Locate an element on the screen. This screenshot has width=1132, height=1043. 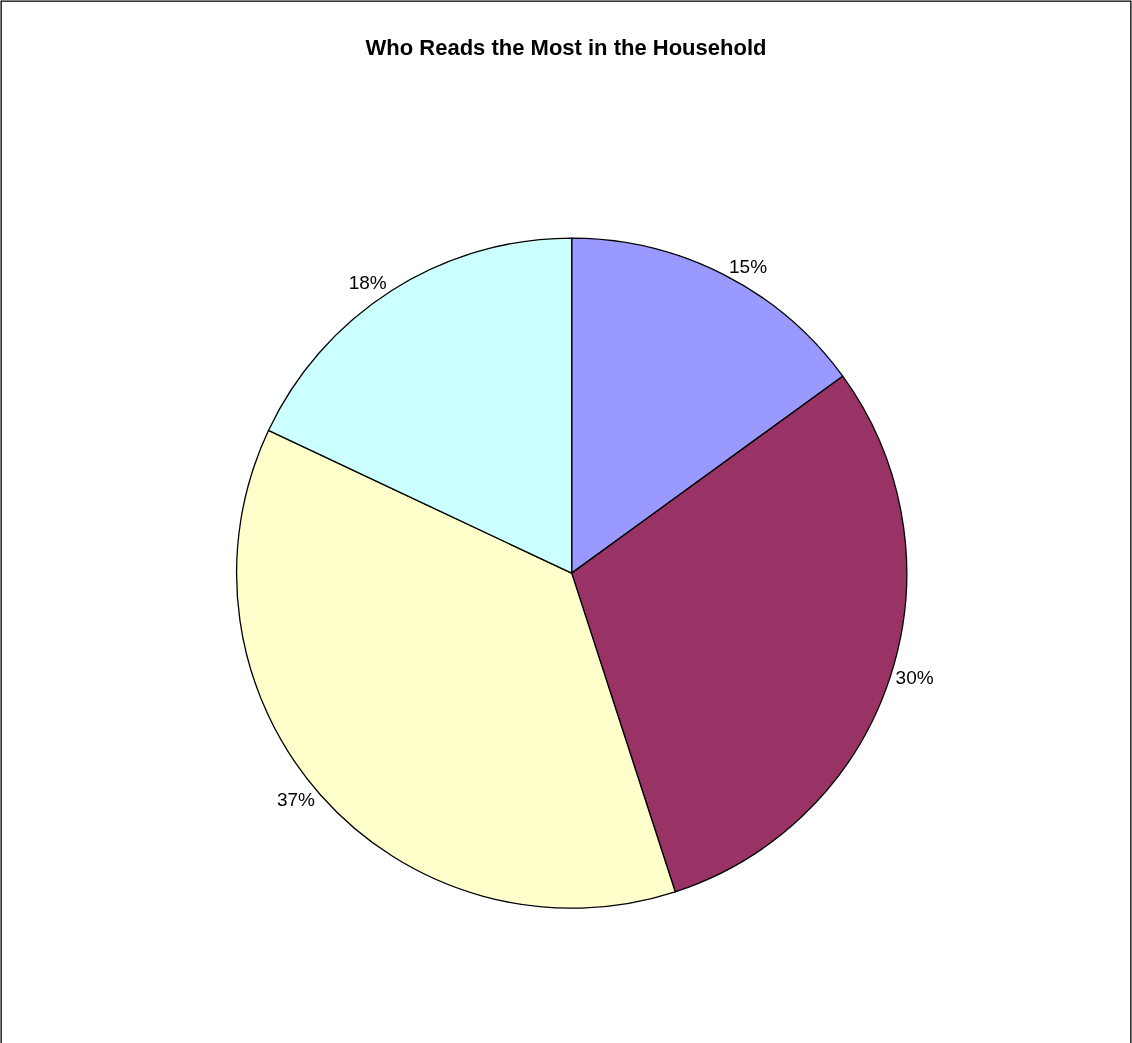
chart-title: Who Reads the Most in the Household is located at coordinates (566, 47).